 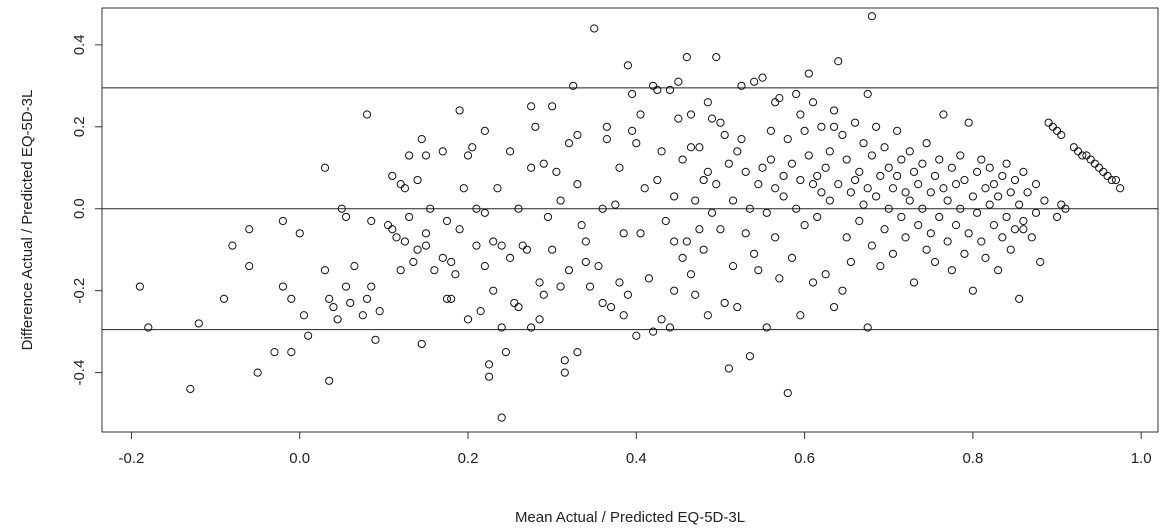 I want to click on x-axis: -0.2 0.0 0.2 0.4 0.6 0.8 1.0, so click(x=635, y=449).